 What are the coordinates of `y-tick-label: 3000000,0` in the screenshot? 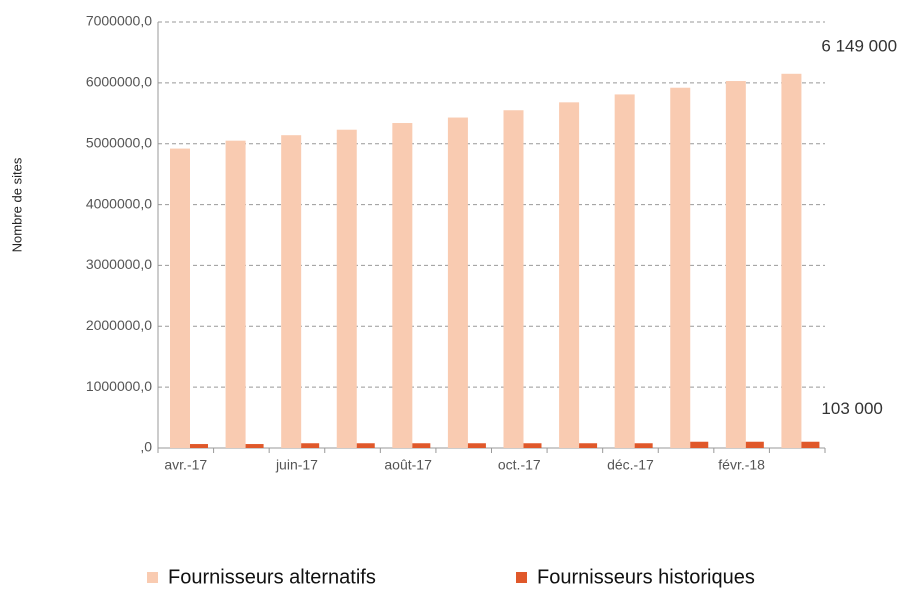 It's located at (119, 264).